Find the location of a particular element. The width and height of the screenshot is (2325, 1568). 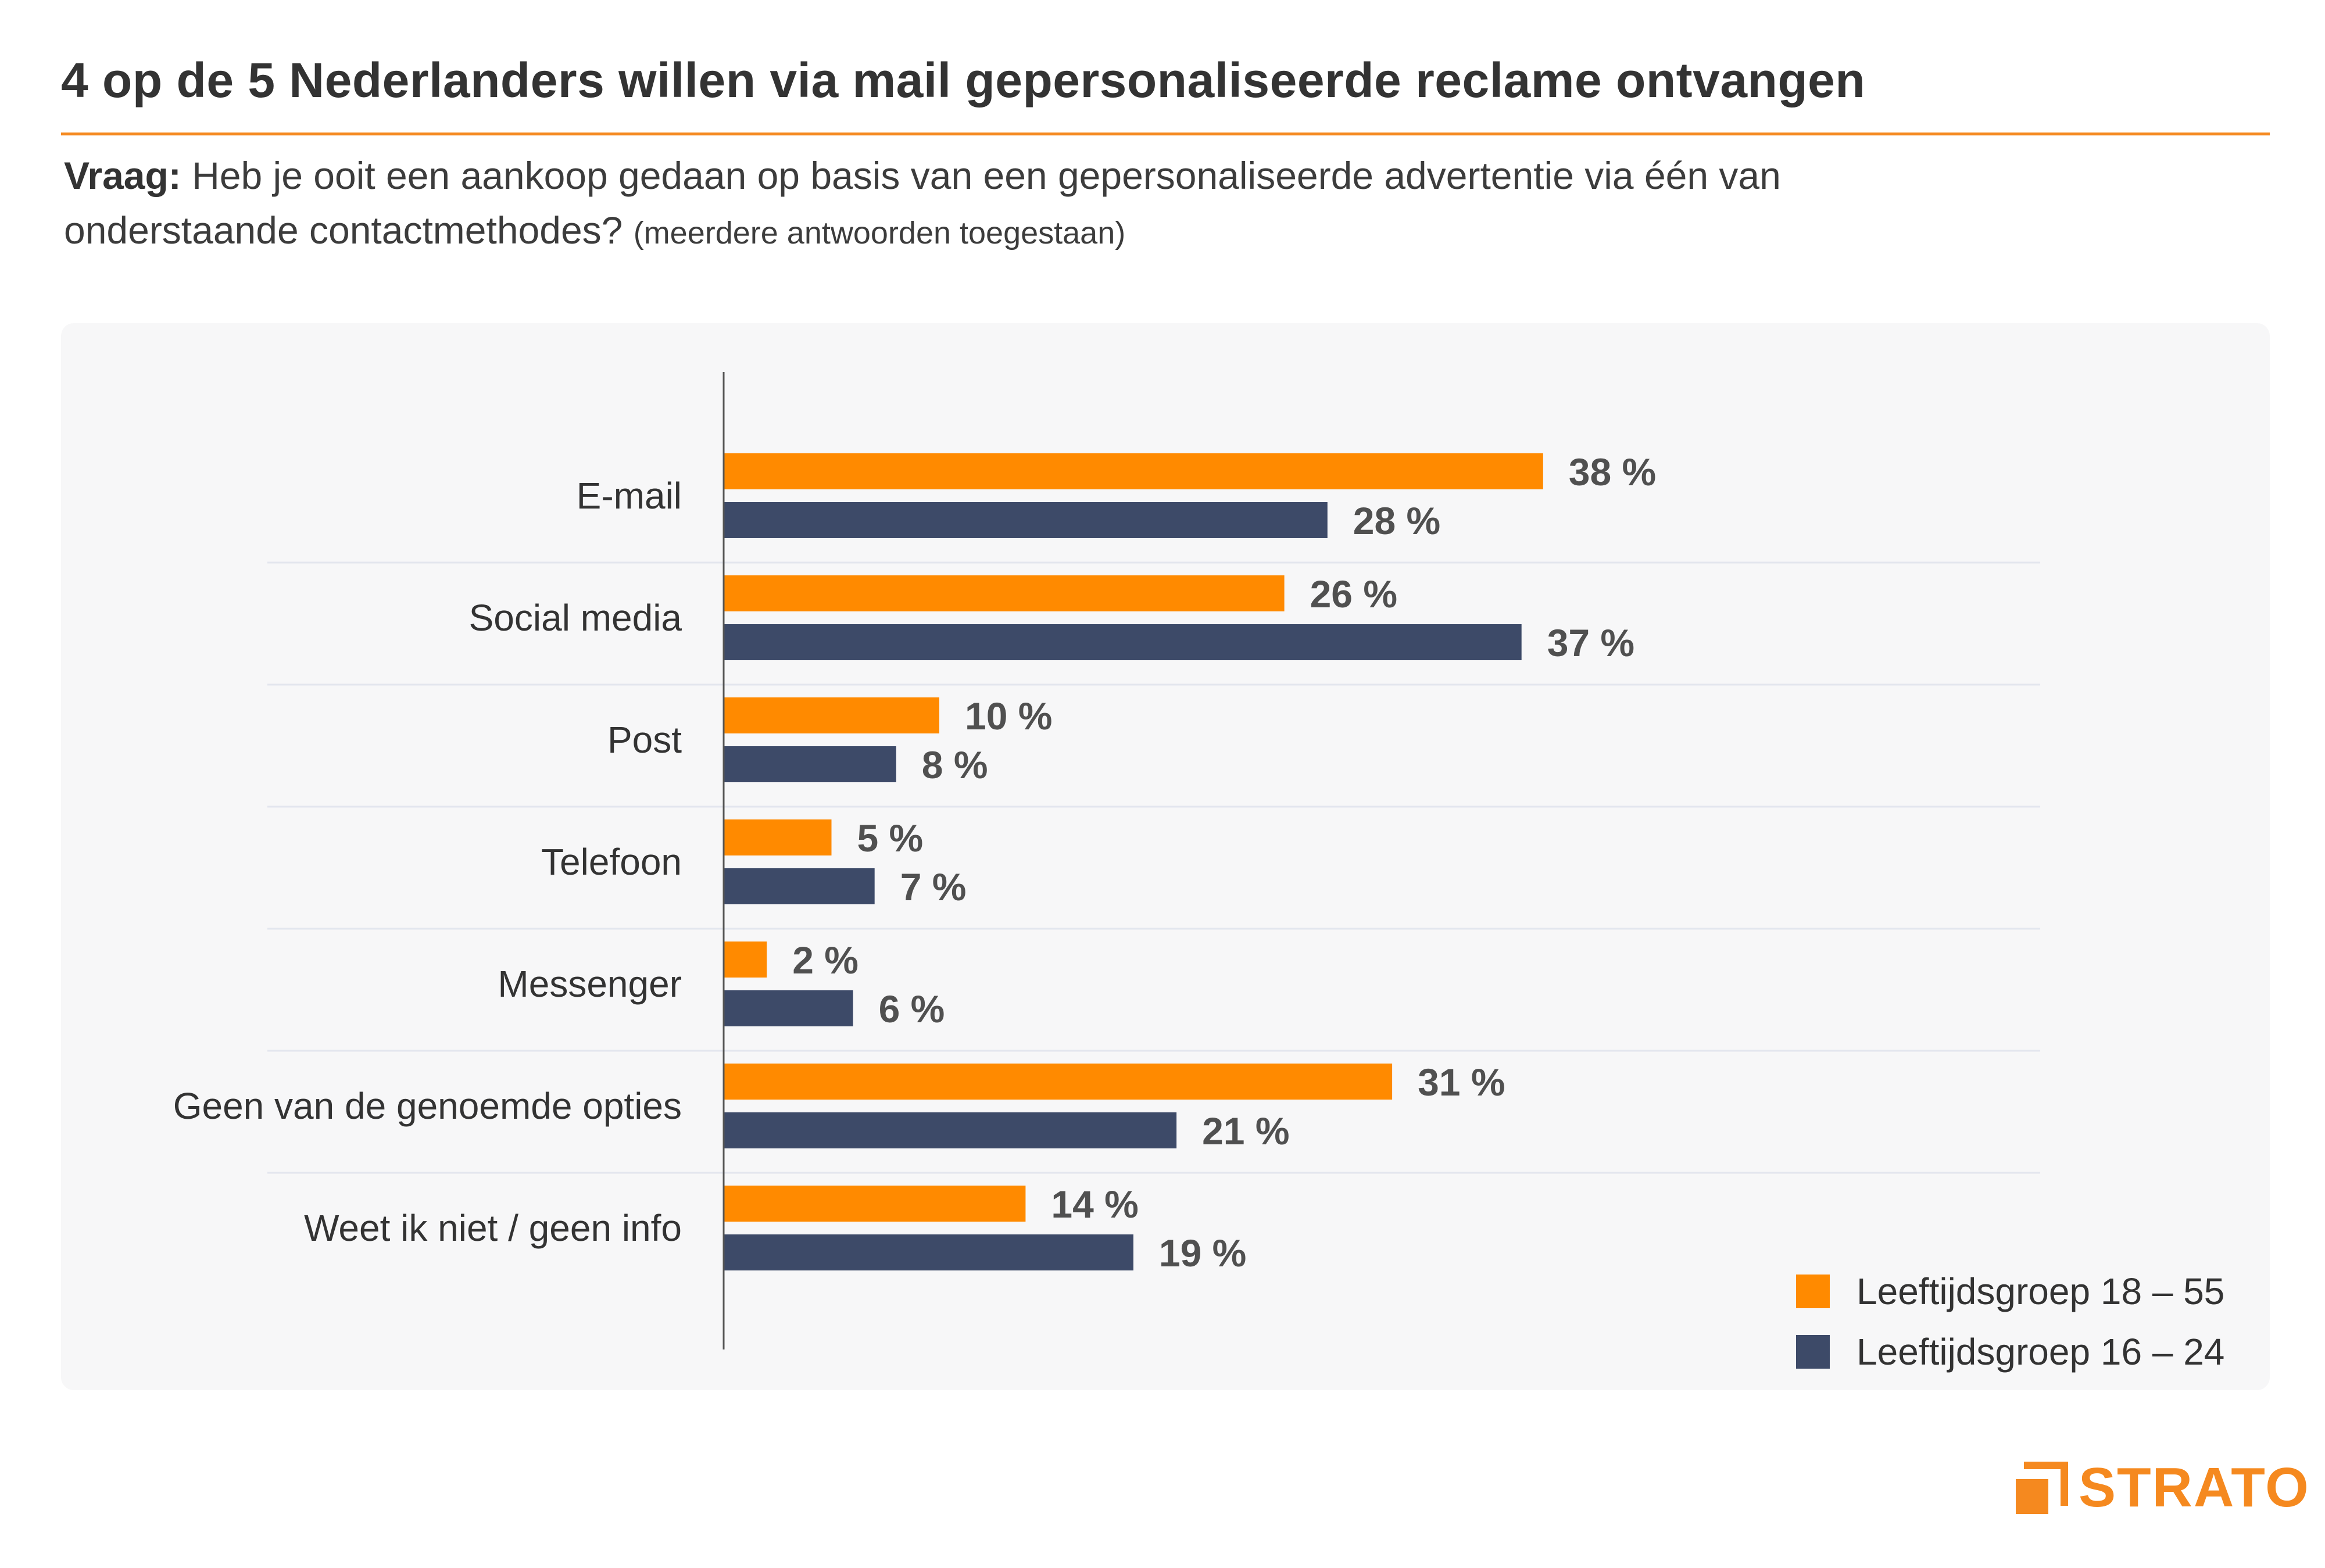

data-label: 31 % is located at coordinates (1462, 1082).